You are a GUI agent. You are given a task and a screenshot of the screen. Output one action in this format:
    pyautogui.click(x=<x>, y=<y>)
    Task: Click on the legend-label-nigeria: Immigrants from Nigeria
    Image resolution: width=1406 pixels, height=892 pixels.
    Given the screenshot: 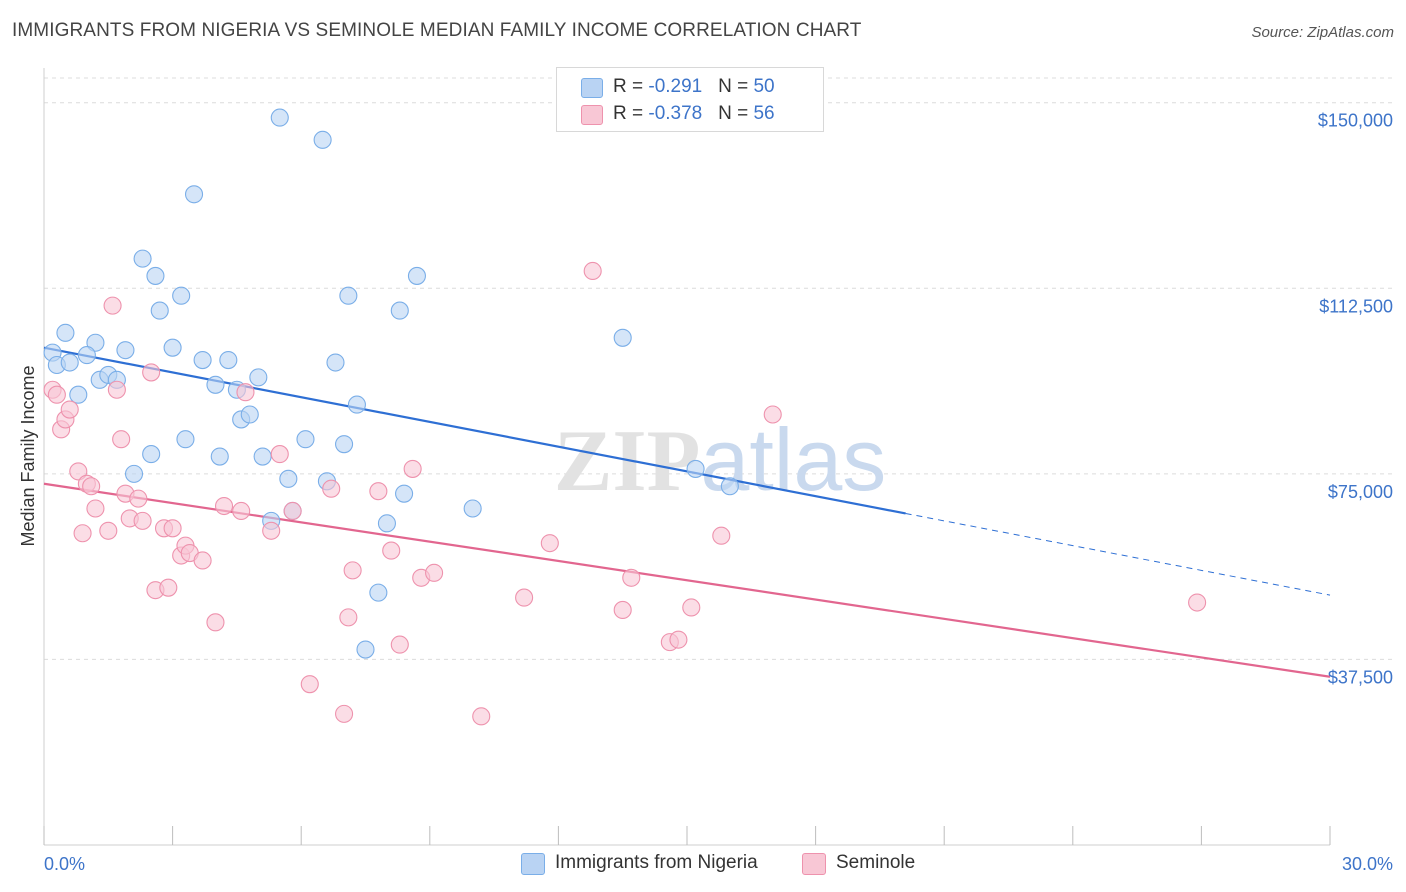 What is the action you would take?
    pyautogui.click(x=656, y=862)
    